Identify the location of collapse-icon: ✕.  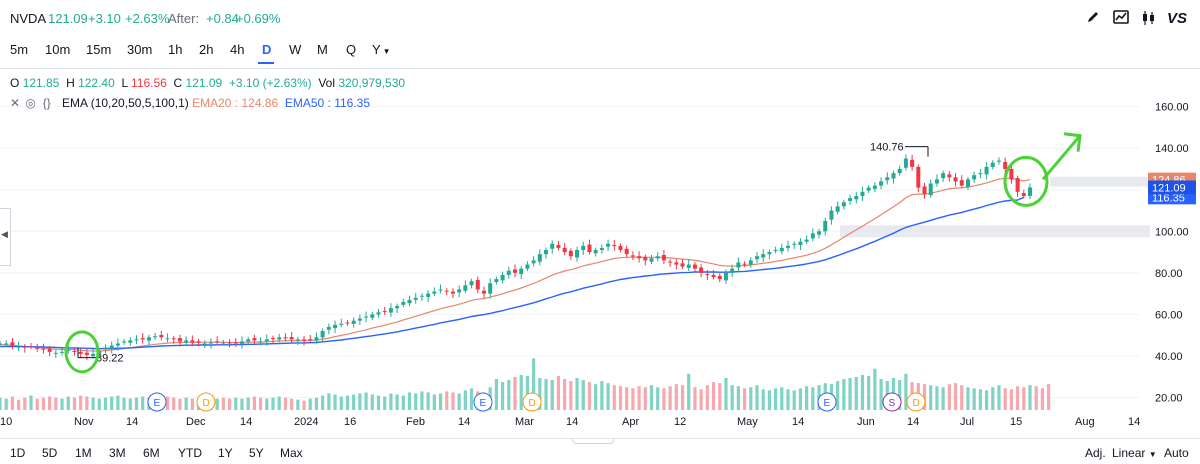
(15, 103).